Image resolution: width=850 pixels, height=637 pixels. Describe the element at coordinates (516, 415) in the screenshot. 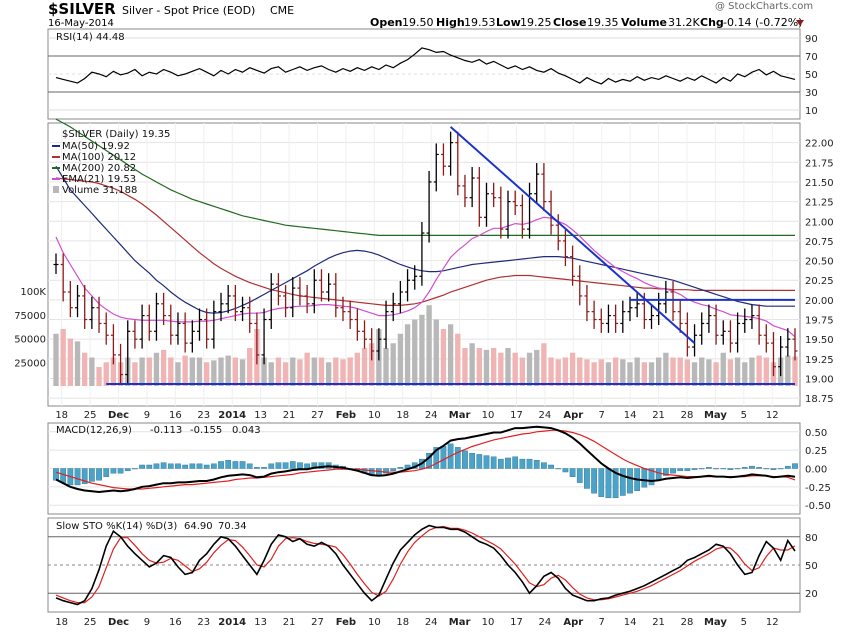

I see `date-label: 17` at that location.